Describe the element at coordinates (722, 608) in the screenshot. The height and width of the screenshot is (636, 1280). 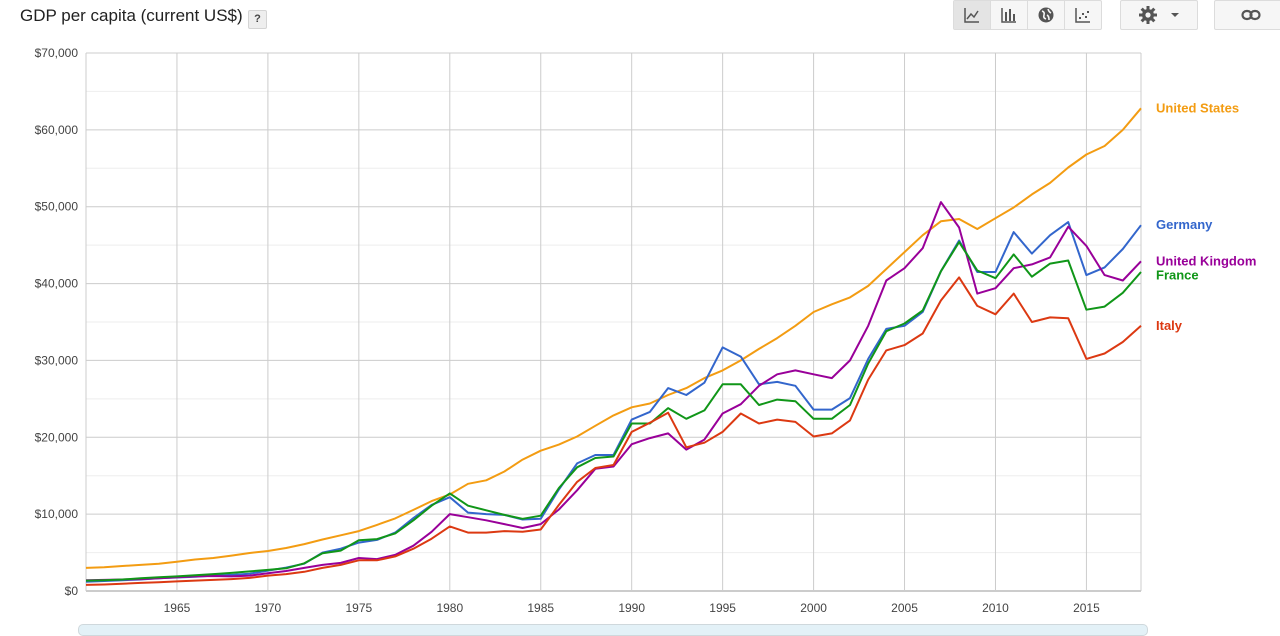
I see `x-tick-label: 1995` at that location.